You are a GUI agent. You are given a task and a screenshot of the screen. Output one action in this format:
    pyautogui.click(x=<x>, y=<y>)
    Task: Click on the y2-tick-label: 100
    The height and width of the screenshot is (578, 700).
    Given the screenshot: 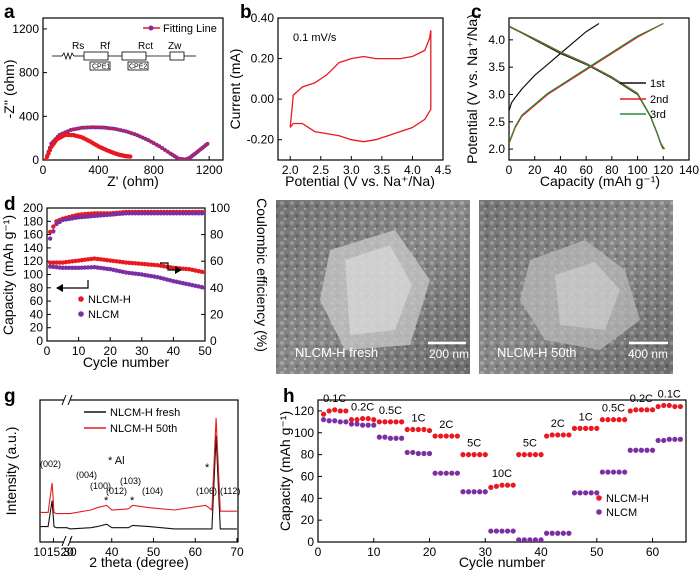 What is the action you would take?
    pyautogui.click(x=220, y=208)
    